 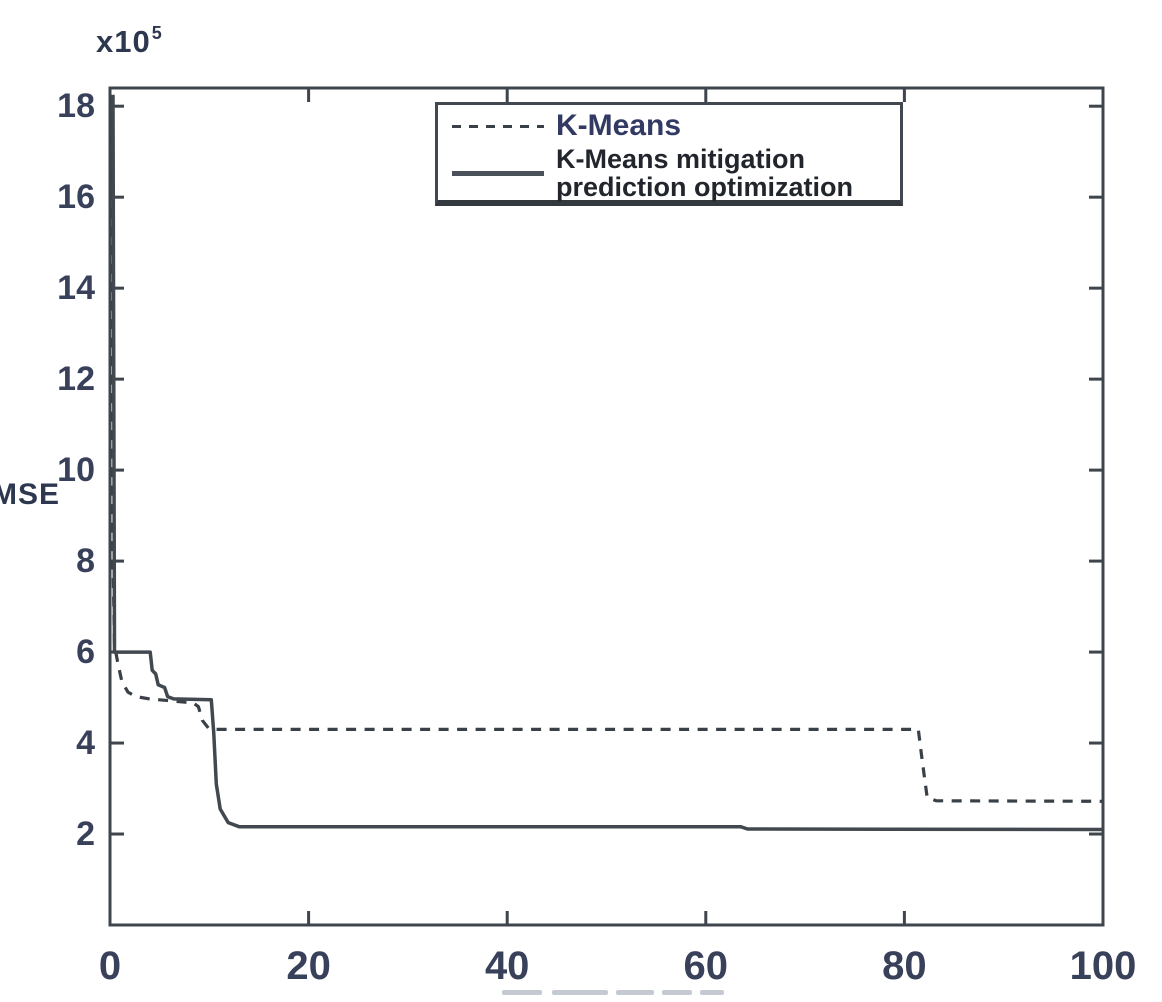 I want to click on y-tick-label: 8, so click(x=85, y=561).